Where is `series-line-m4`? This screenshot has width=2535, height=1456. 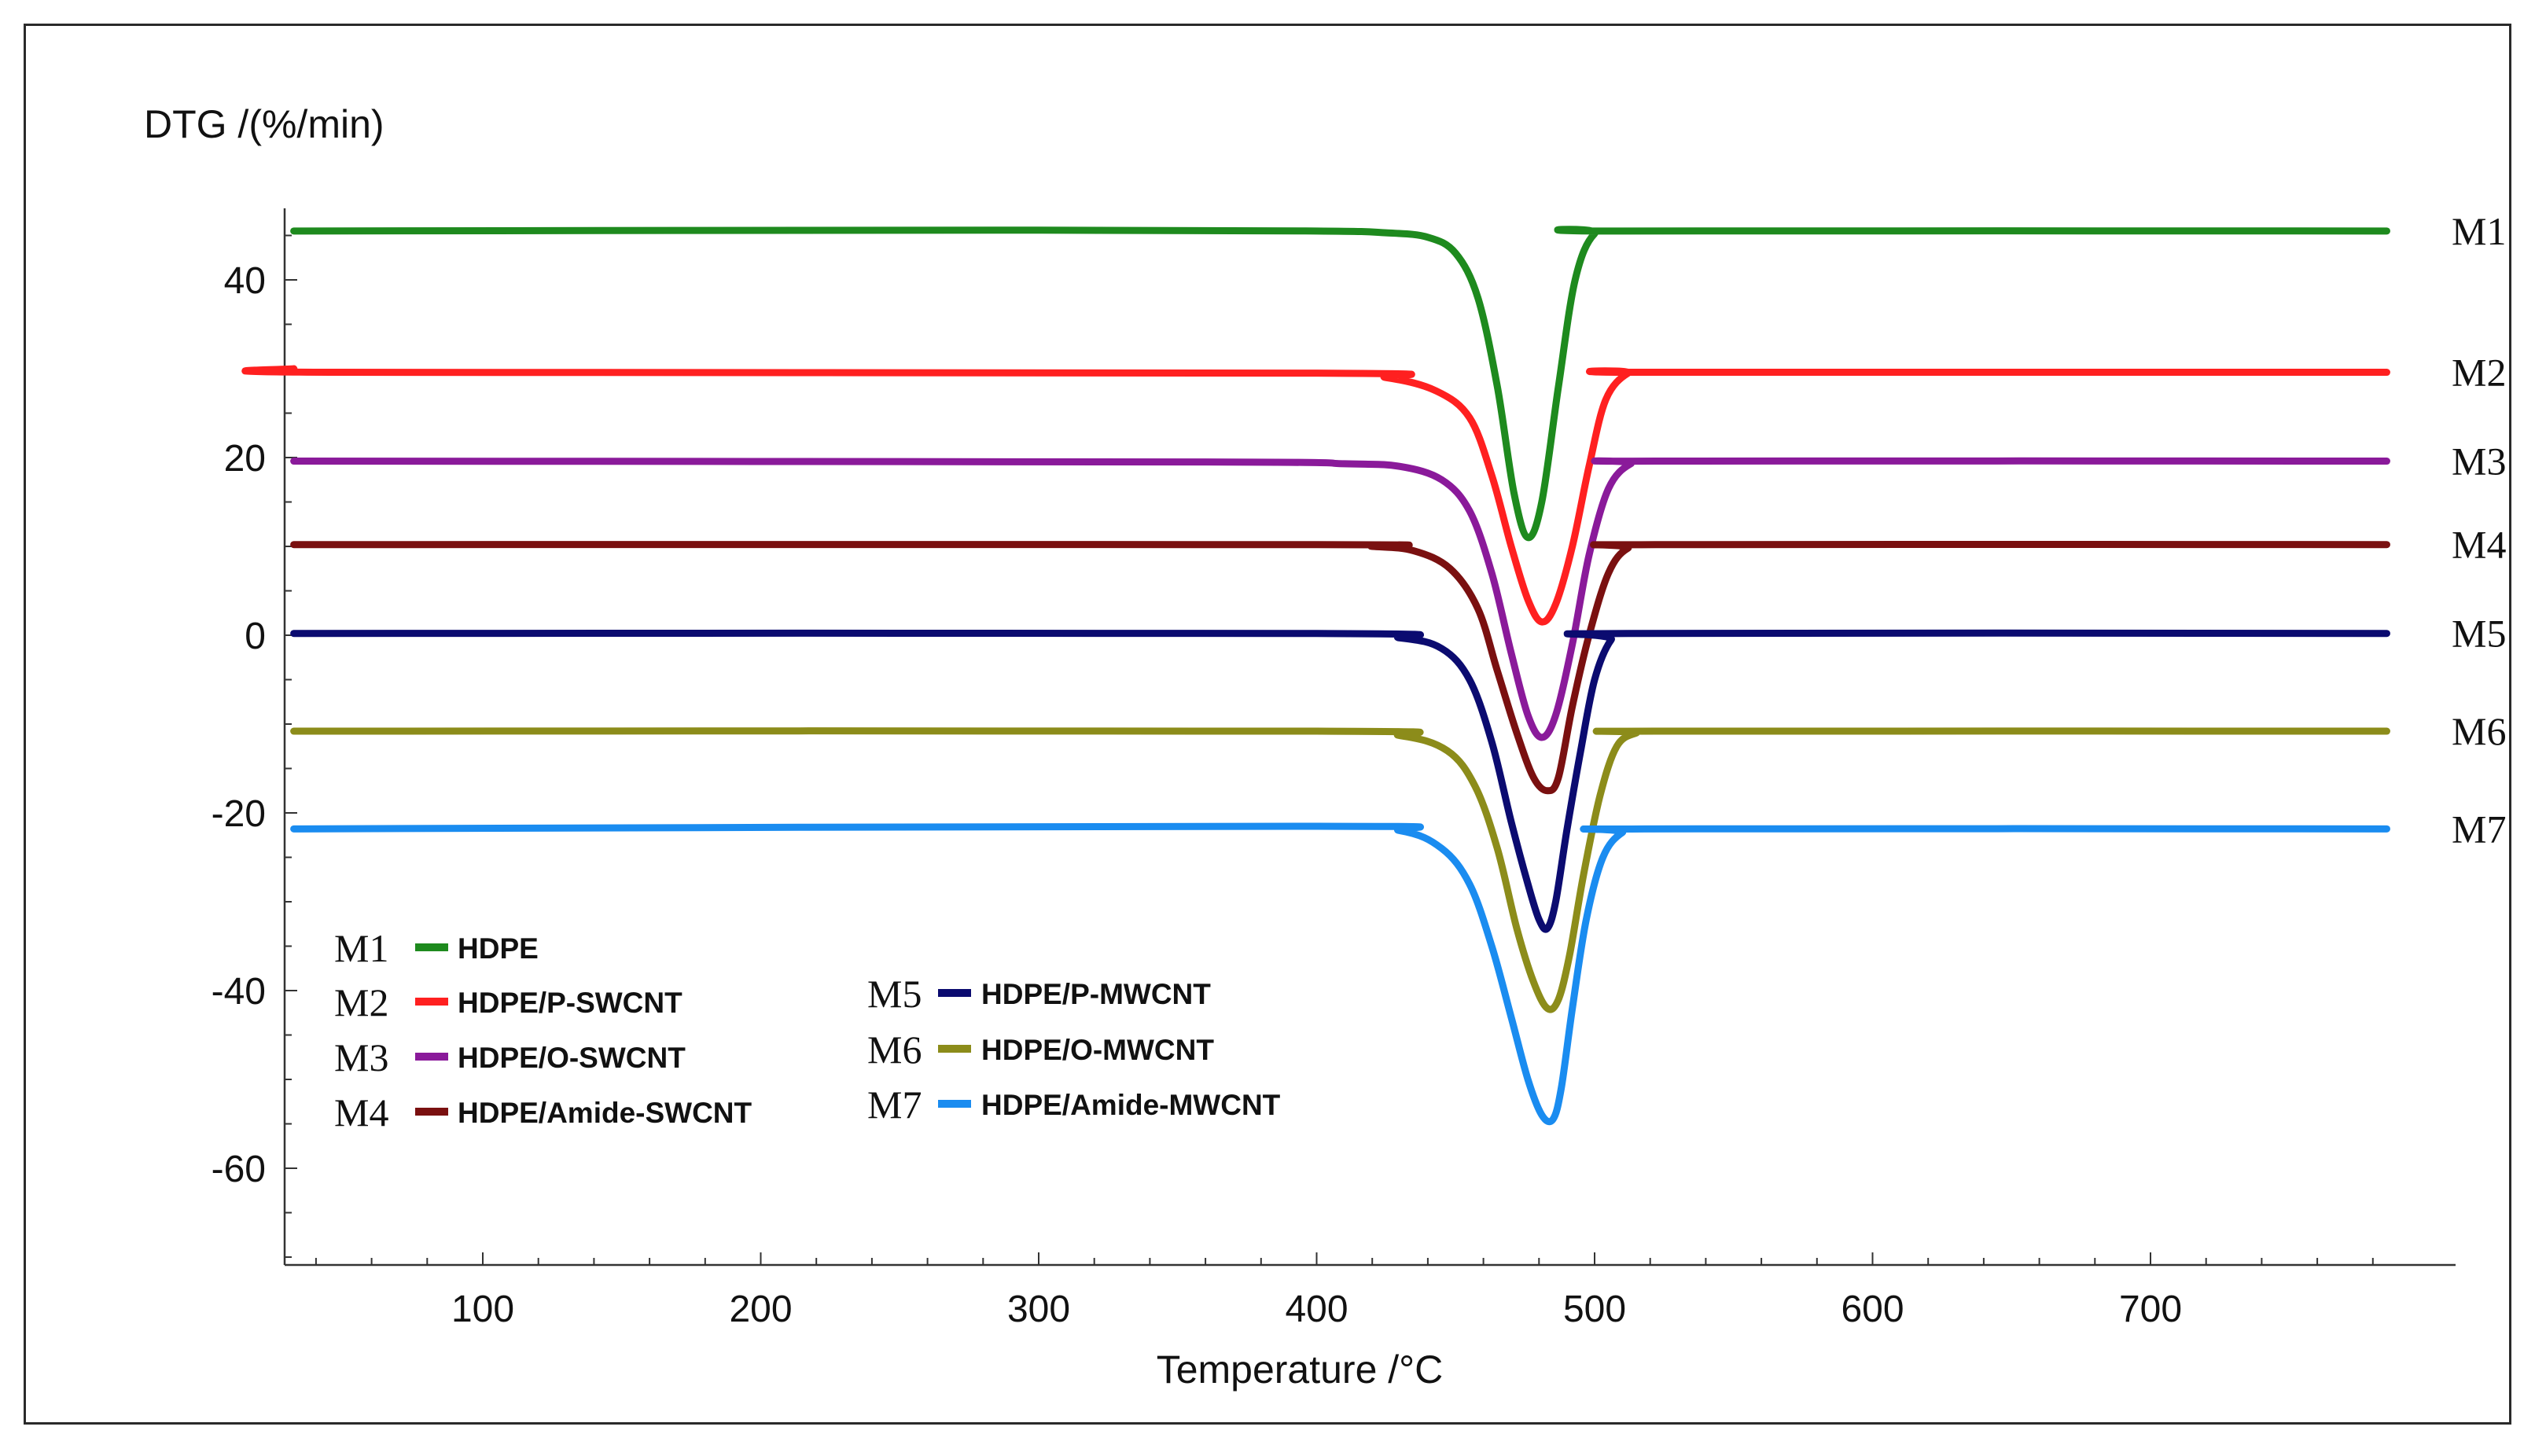 series-line-m4 is located at coordinates (1340, 667).